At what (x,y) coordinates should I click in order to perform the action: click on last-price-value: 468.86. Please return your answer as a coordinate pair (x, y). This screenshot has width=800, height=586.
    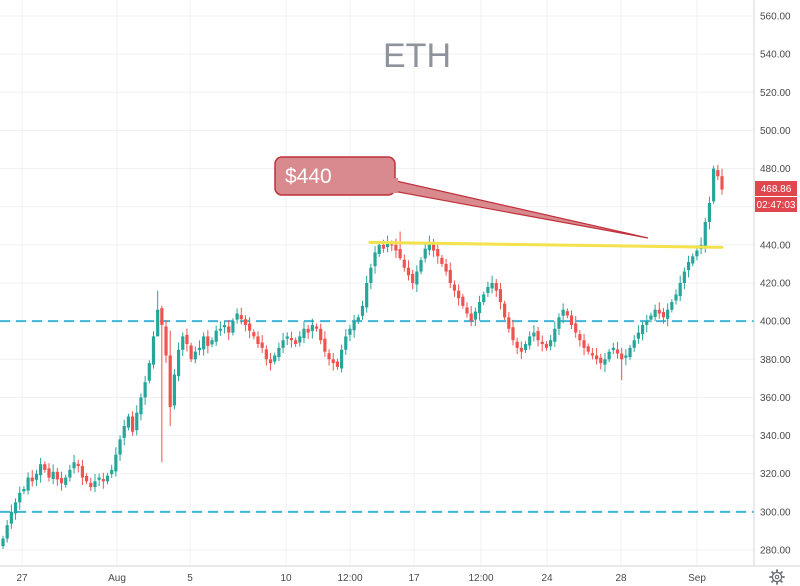
    Looking at the image, I should click on (776, 189).